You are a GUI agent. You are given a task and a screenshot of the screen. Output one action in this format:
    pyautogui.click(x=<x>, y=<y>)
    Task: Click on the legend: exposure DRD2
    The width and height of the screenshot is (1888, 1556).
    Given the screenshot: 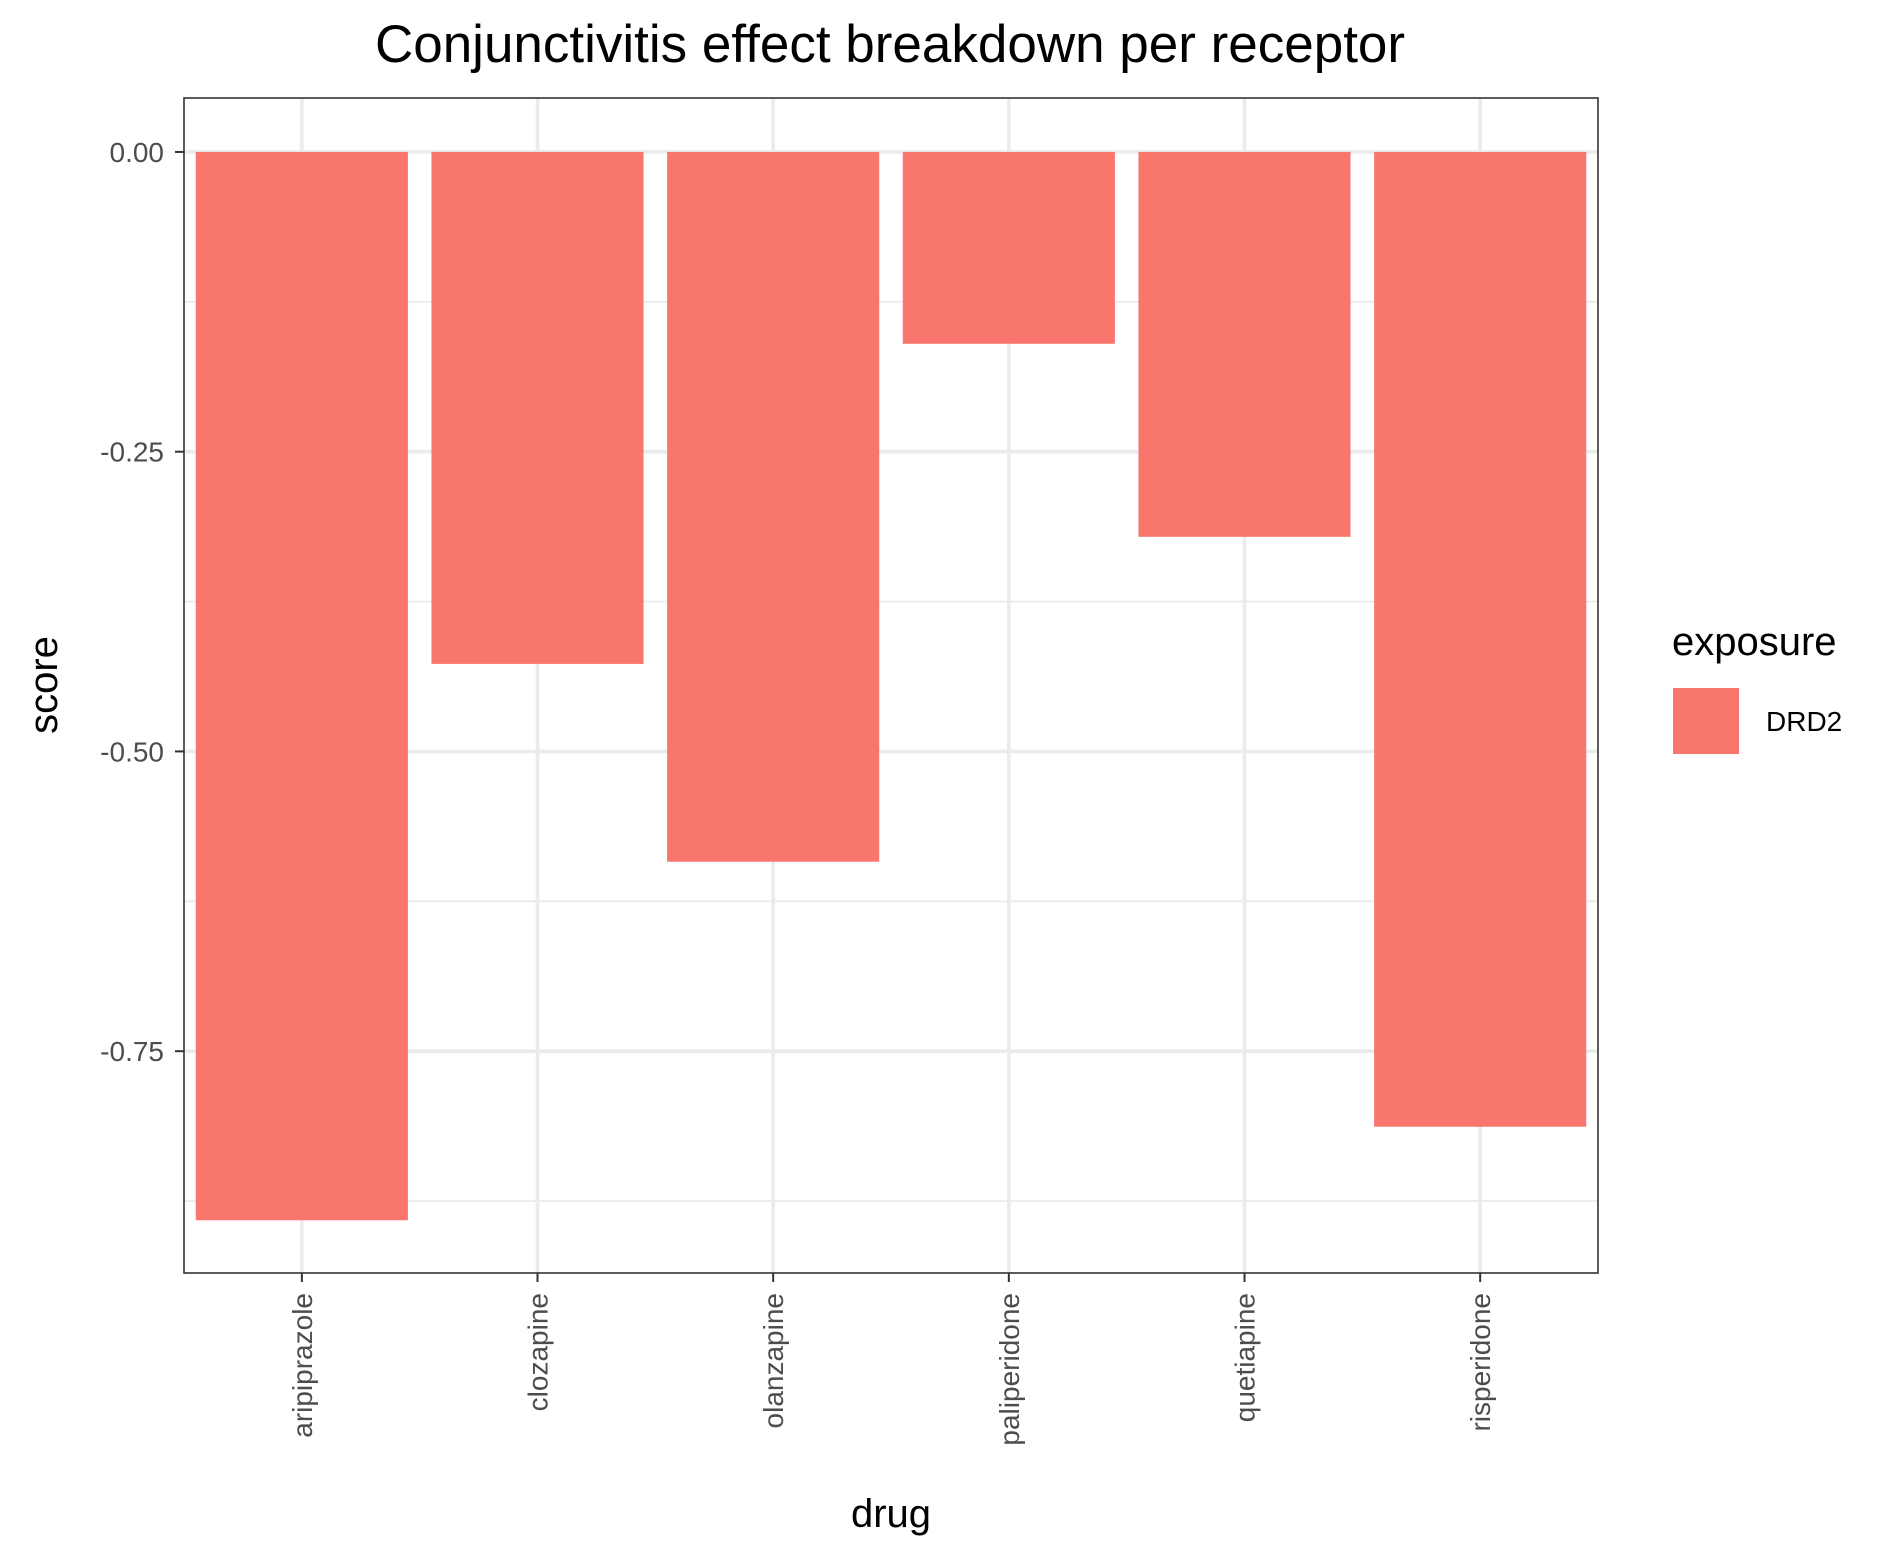 What is the action you would take?
    pyautogui.click(x=1757, y=687)
    